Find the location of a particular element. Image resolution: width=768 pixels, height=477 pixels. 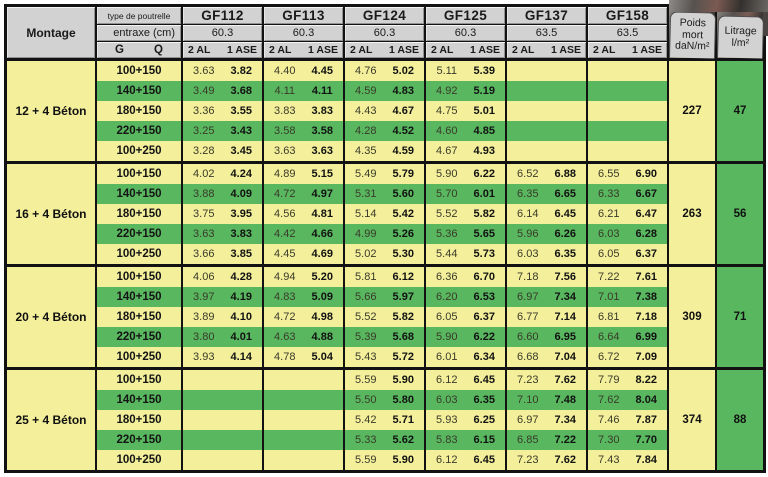

value-2al: 6.05 is located at coordinates (609, 254).